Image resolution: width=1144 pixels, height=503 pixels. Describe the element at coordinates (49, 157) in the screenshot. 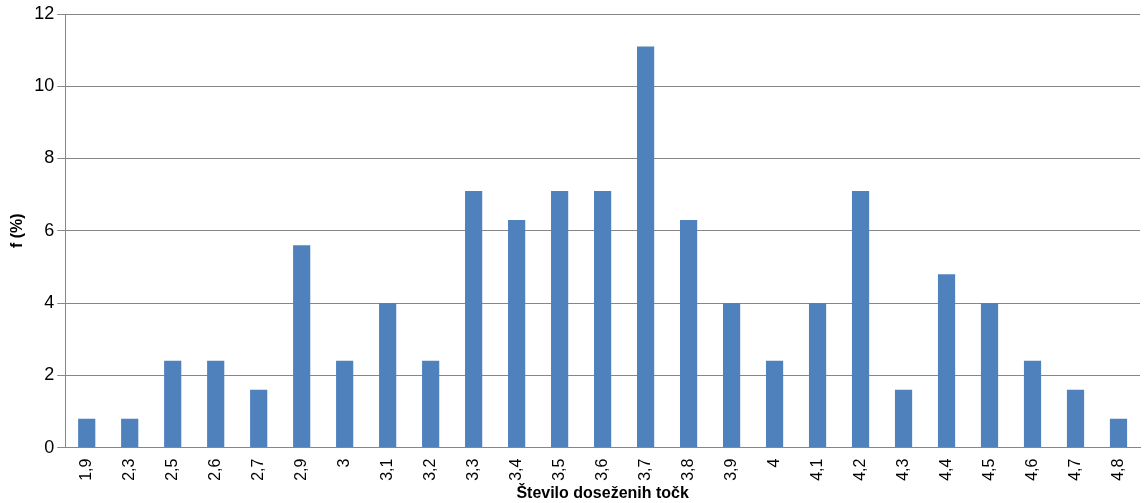

I see `y-tick-label: 8` at that location.